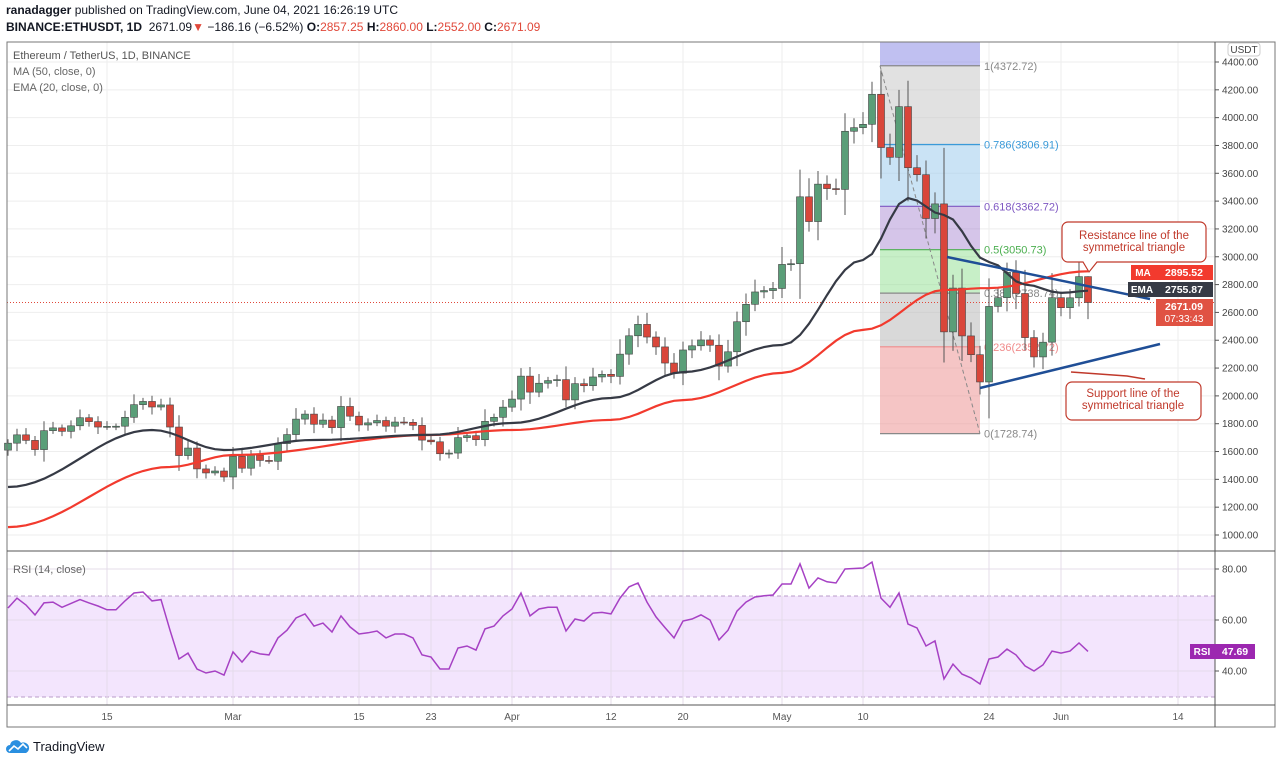 Image resolution: width=1280 pixels, height=765 pixels. Describe the element at coordinates (55, 746) in the screenshot. I see `tradingview-logo: TradingView` at that location.